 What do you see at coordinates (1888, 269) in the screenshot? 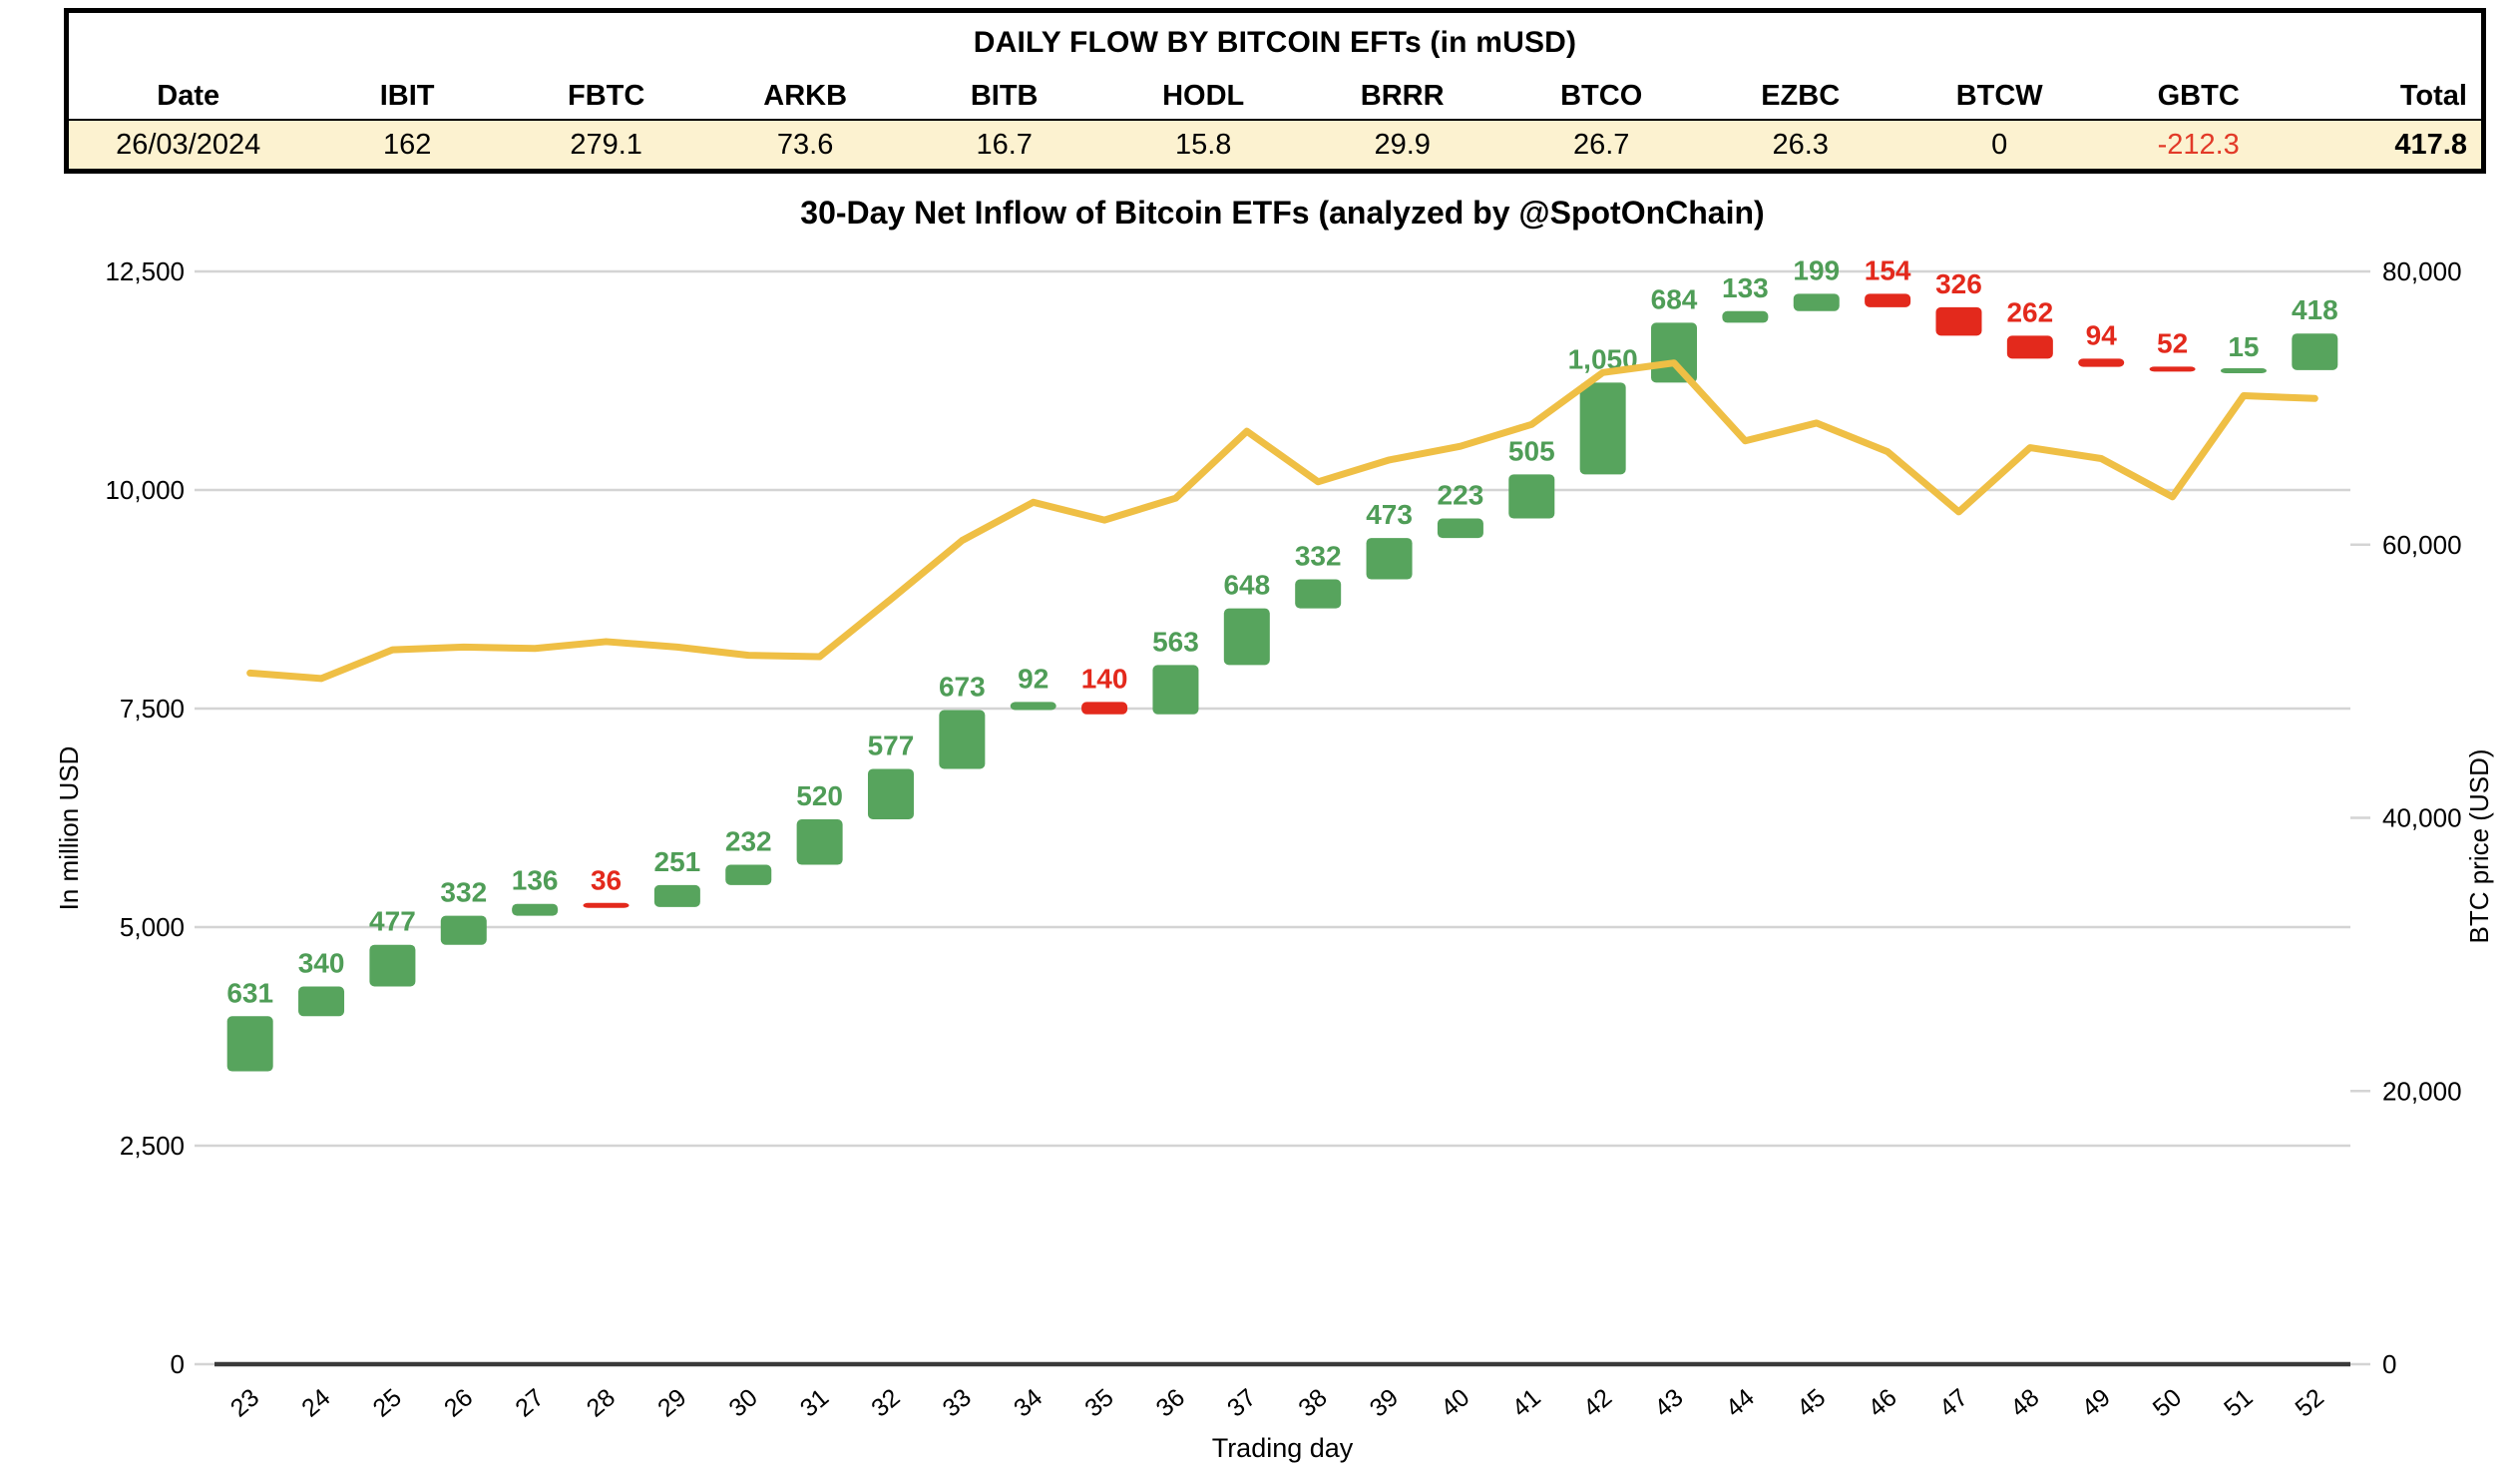
I see `bar-label: 154` at bounding box center [1888, 269].